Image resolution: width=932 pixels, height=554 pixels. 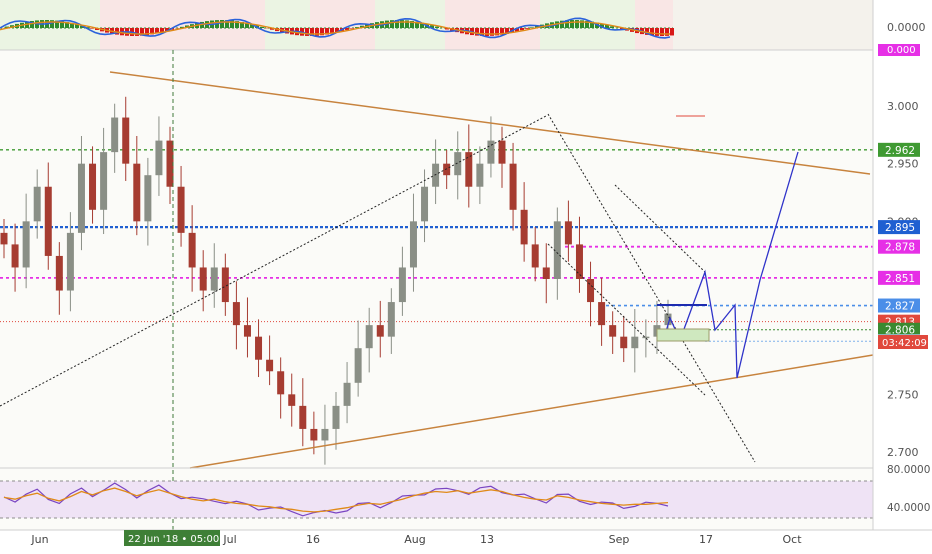 I want to click on price-tag-label: 2.878, so click(x=900, y=248).